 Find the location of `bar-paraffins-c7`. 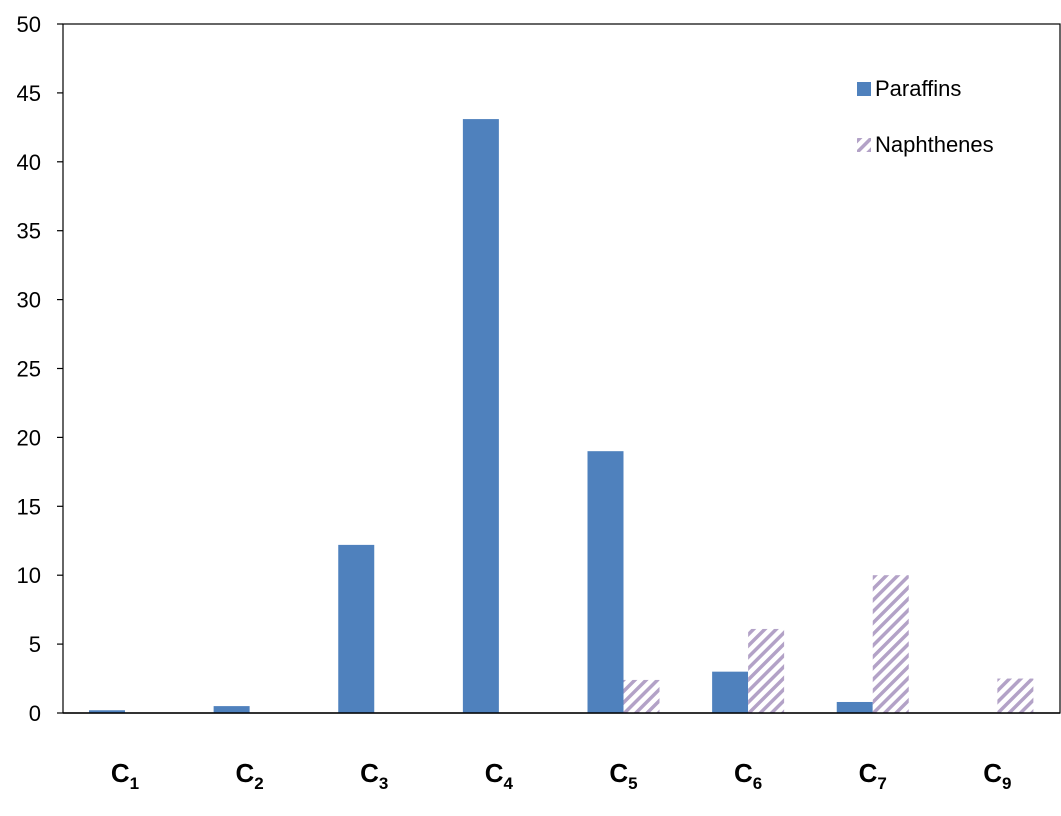

bar-paraffins-c7 is located at coordinates (854, 707).